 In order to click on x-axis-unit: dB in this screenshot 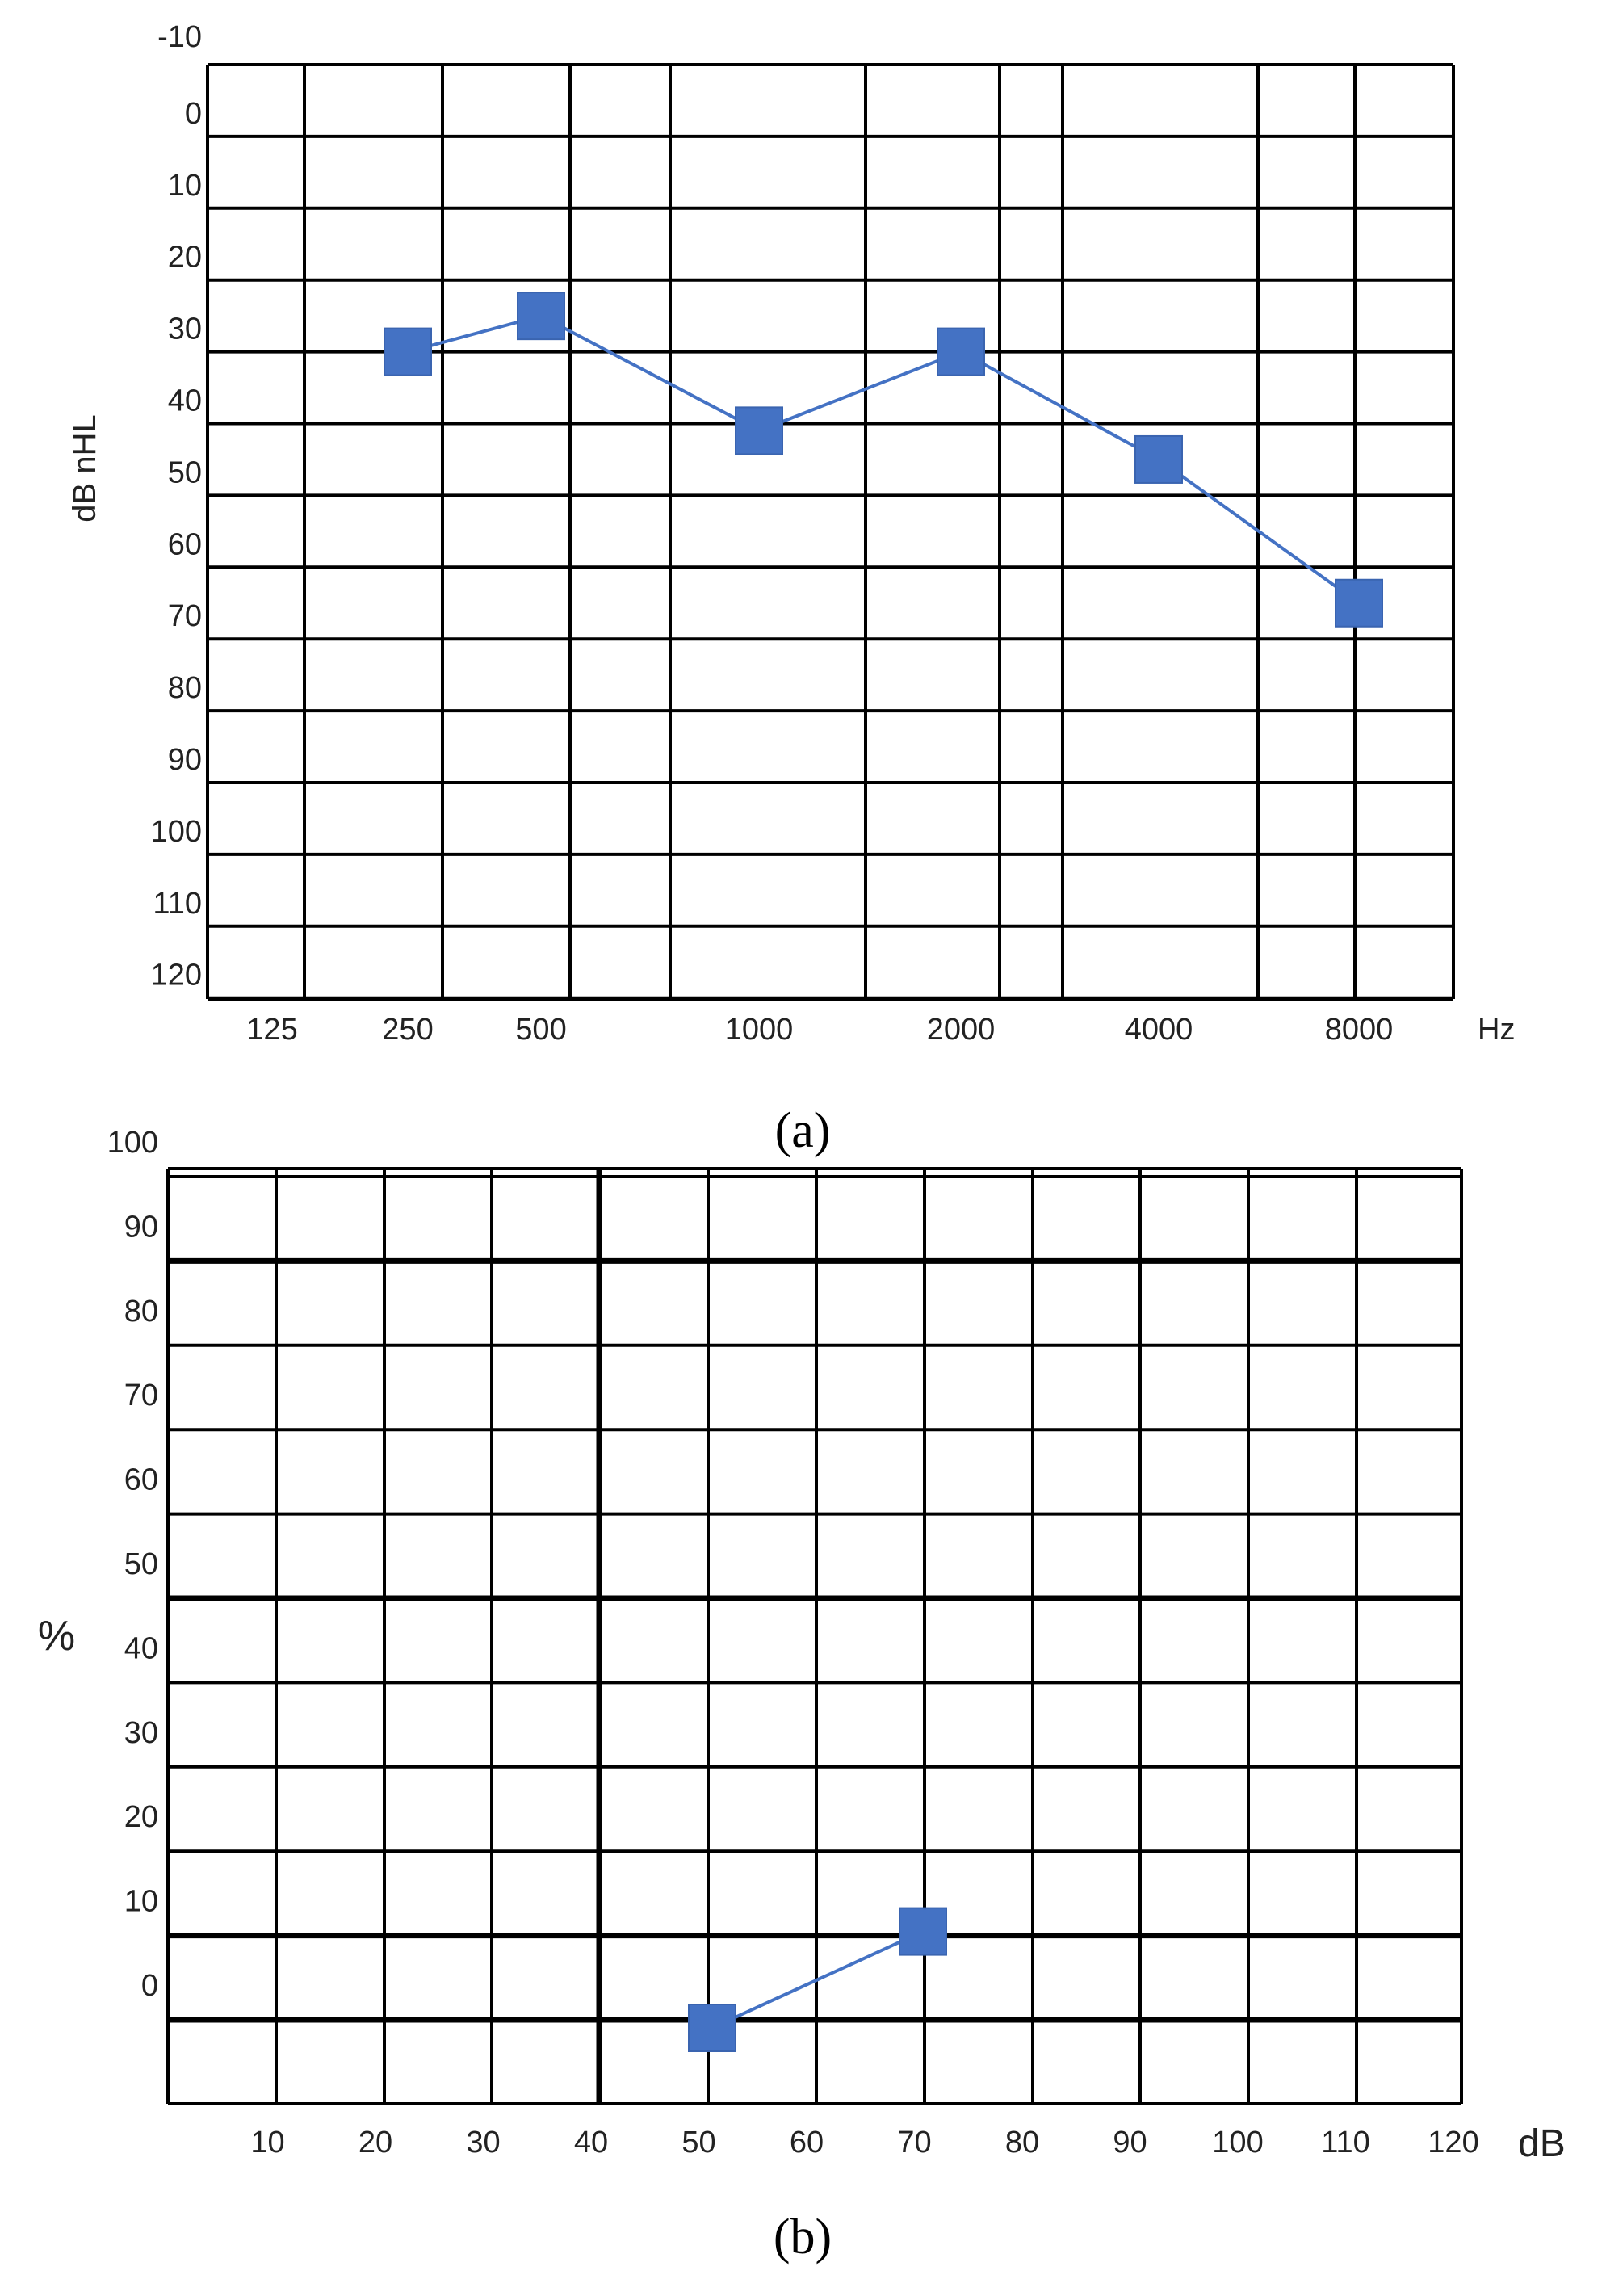, I will do `click(1542, 2143)`.